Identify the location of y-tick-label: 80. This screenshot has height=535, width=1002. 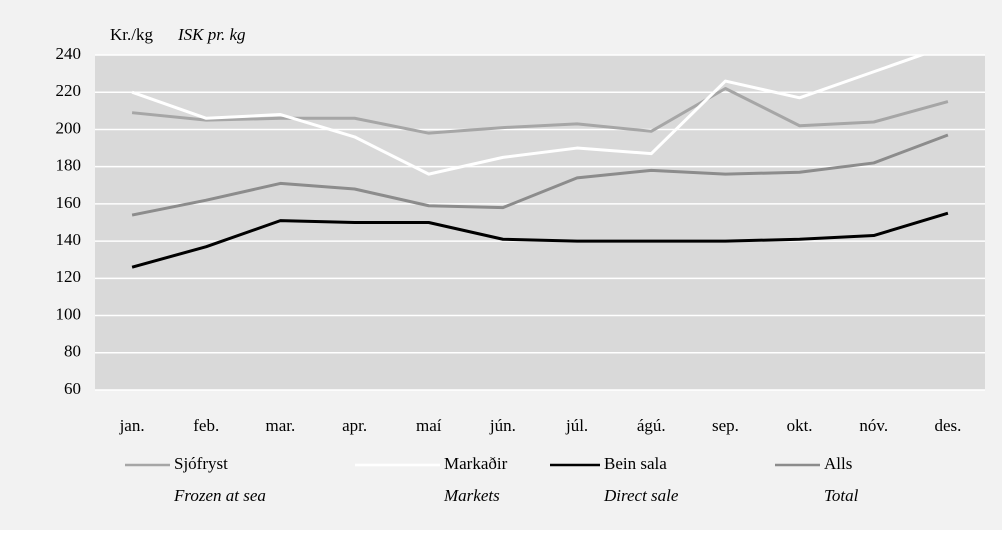
(72, 351).